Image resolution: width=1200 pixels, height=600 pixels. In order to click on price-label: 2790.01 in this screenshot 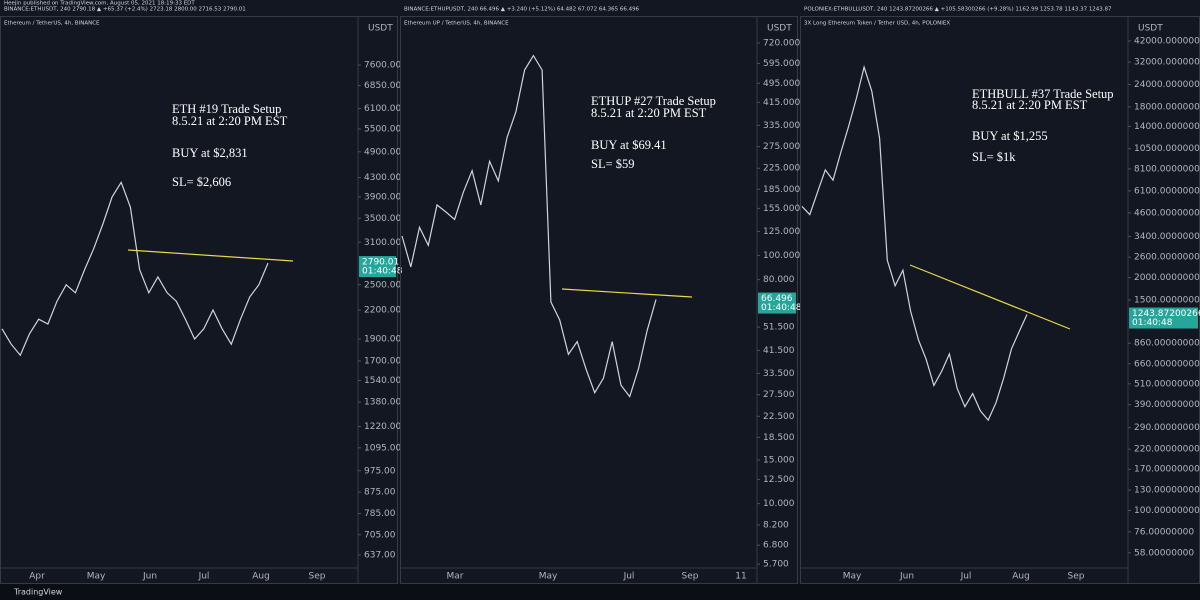, I will do `click(380, 263)`.